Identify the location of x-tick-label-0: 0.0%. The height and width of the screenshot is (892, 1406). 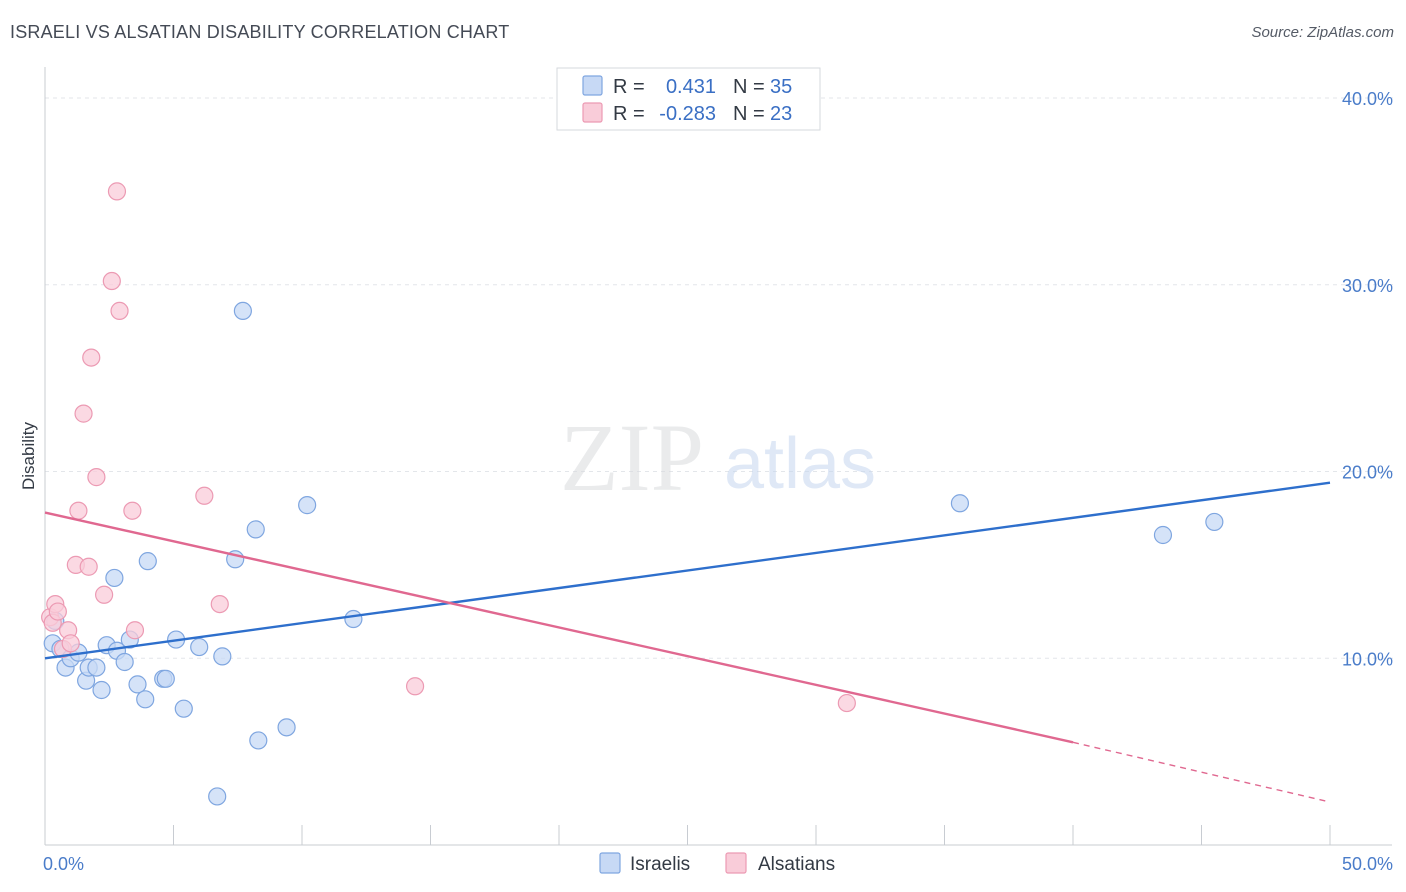
(63, 864).